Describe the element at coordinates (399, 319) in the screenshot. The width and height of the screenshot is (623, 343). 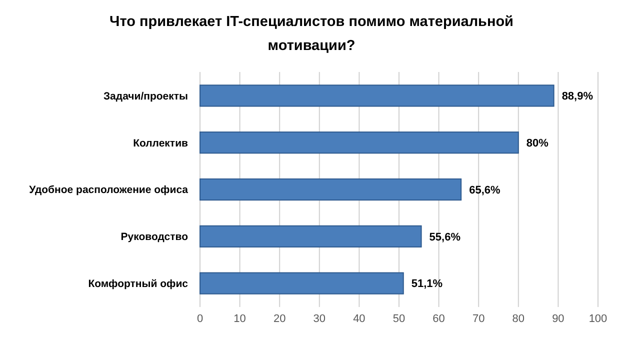
I see `x-tick-label: 50` at that location.